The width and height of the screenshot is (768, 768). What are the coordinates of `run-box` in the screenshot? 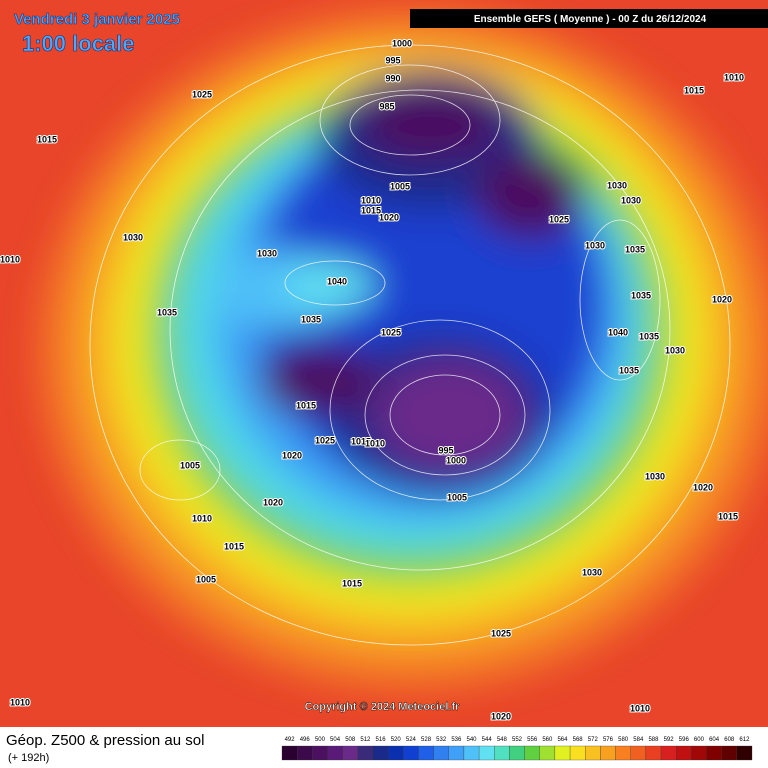 It's located at (589, 18).